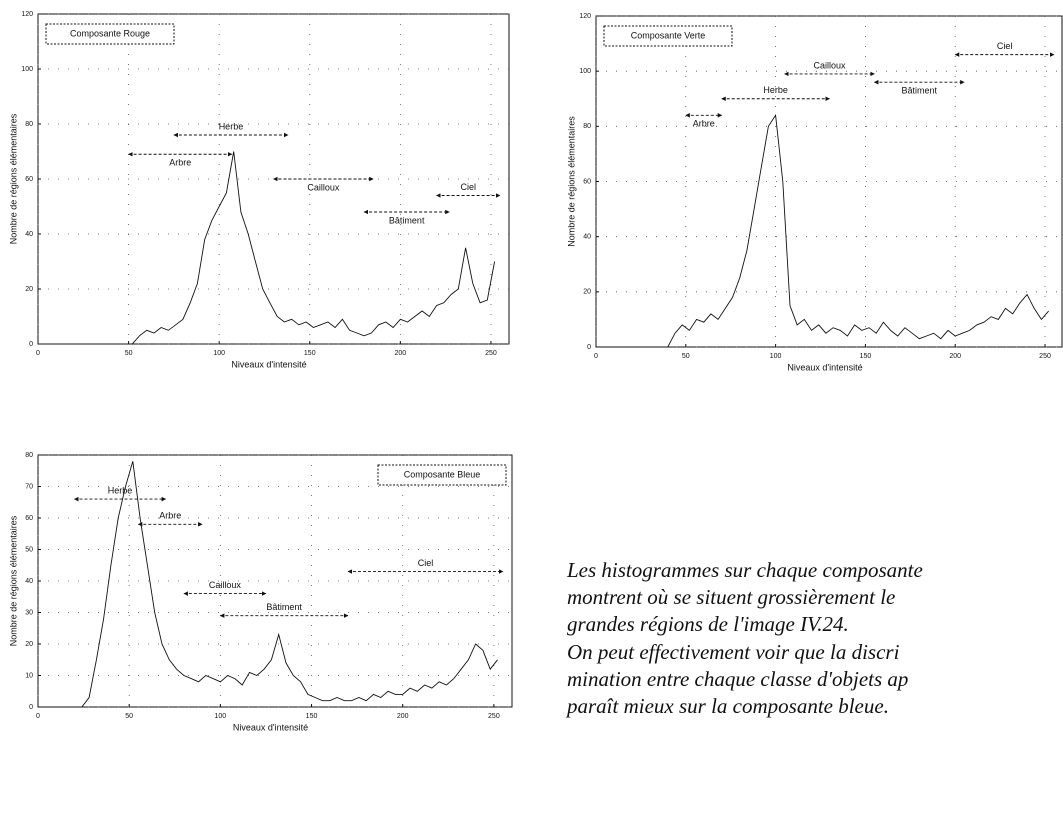  What do you see at coordinates (29, 486) in the screenshot?
I see `y-tick-label: 70` at bounding box center [29, 486].